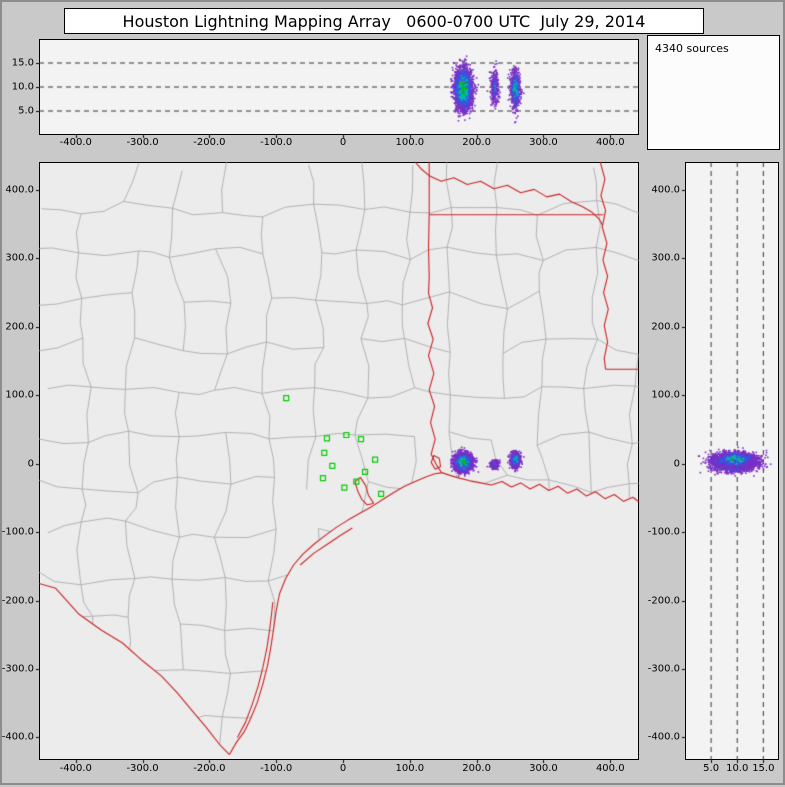 This screenshot has width=785, height=787. I want to click on altitude-vs-northsouth-panel, so click(732, 461).